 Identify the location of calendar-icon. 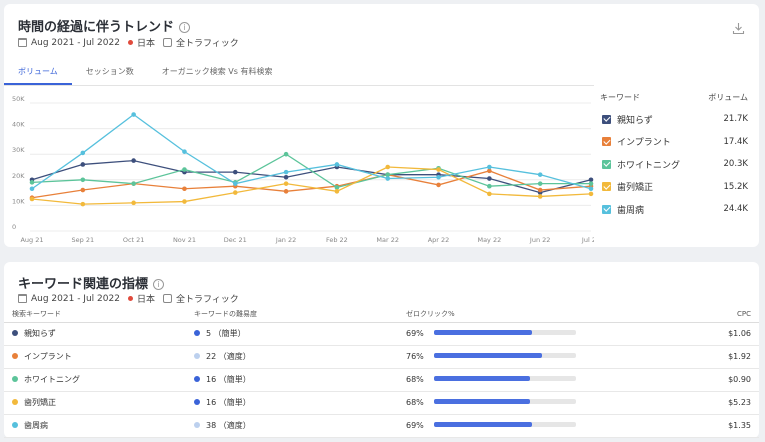
(22, 298).